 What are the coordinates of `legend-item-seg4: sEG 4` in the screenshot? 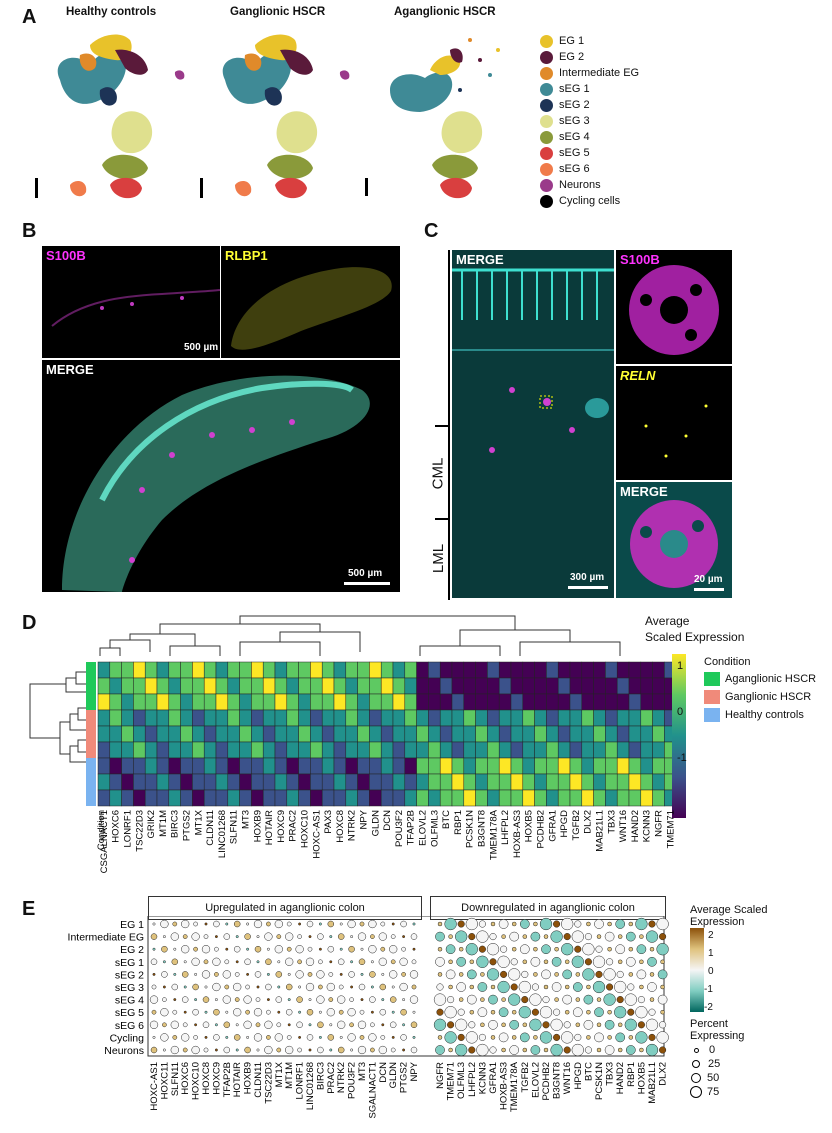 It's located at (565, 137).